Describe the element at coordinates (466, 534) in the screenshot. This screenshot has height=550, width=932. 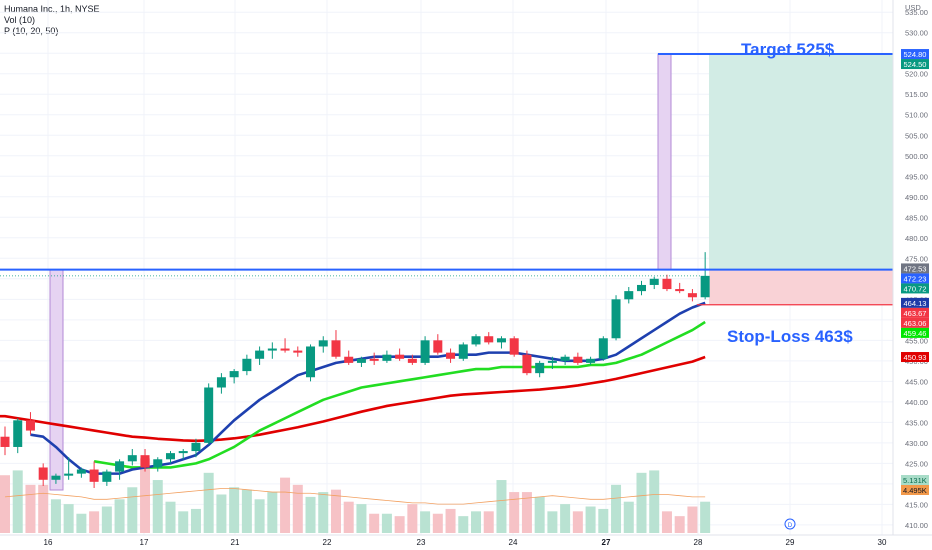
I see `time-axis: 16 17 21 22 23 24 27 28 29 30 D` at that location.